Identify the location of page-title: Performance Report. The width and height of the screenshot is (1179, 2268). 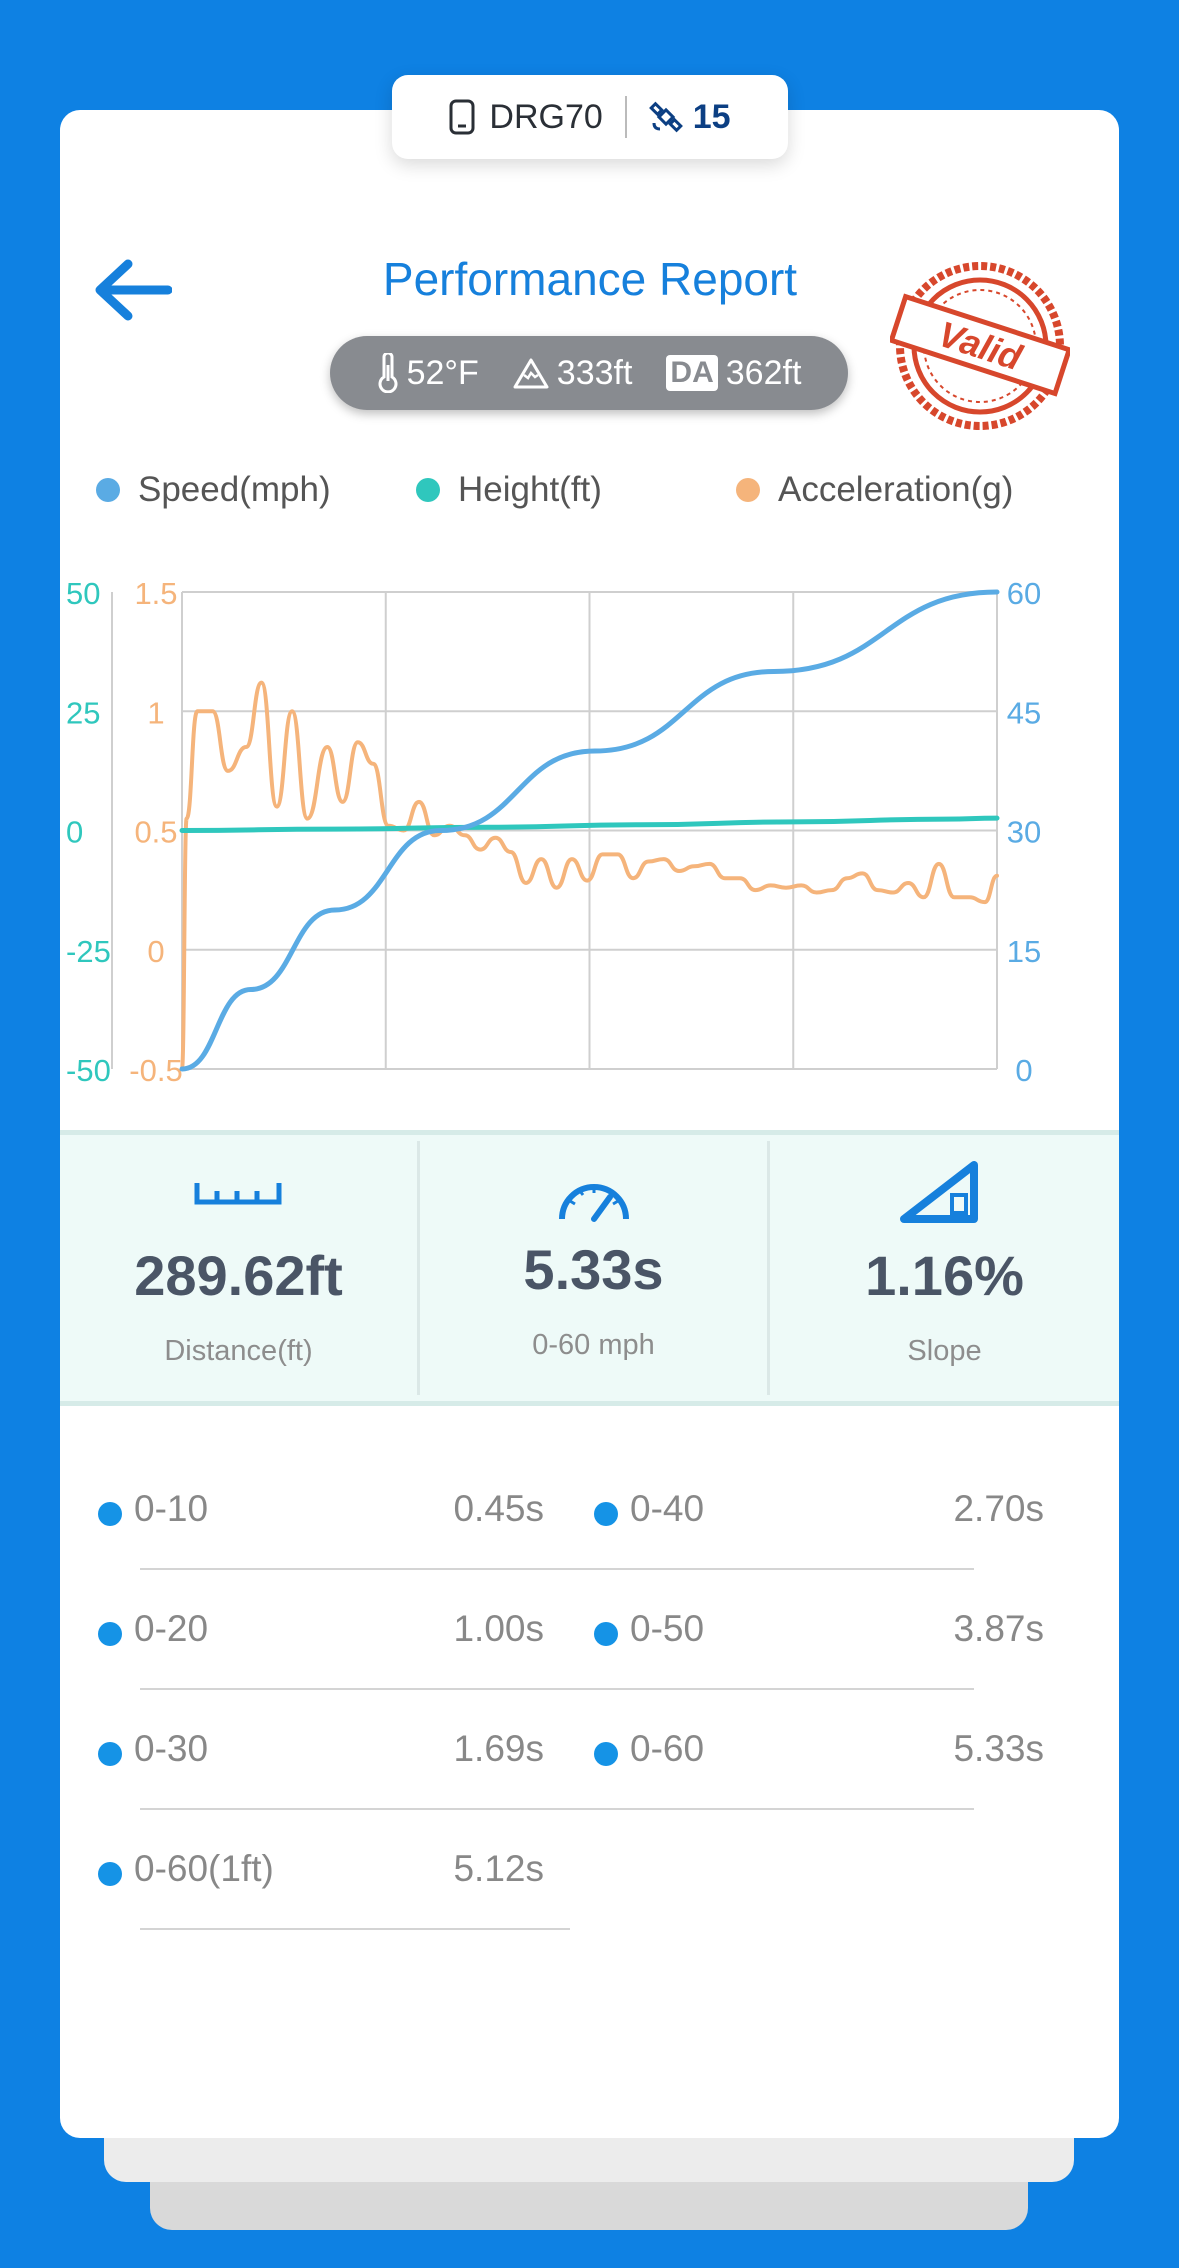
(590, 279).